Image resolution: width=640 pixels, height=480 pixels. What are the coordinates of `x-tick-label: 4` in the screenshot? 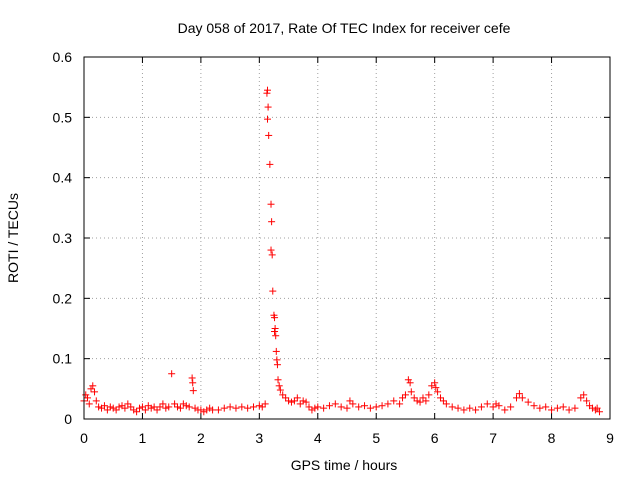 It's located at (318, 438).